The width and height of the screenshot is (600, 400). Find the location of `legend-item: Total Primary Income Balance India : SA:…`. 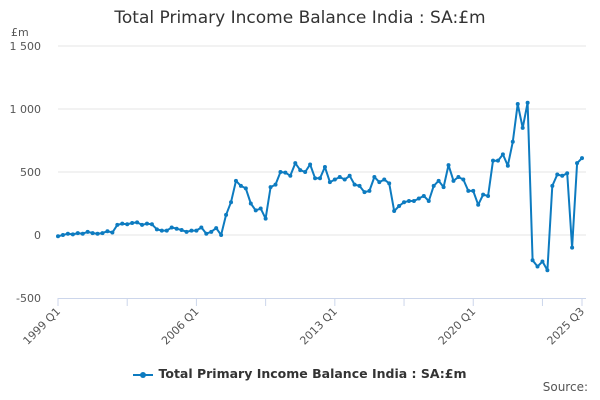

legend-item: Total Primary Income Balance India : SA:… is located at coordinates (300, 373).